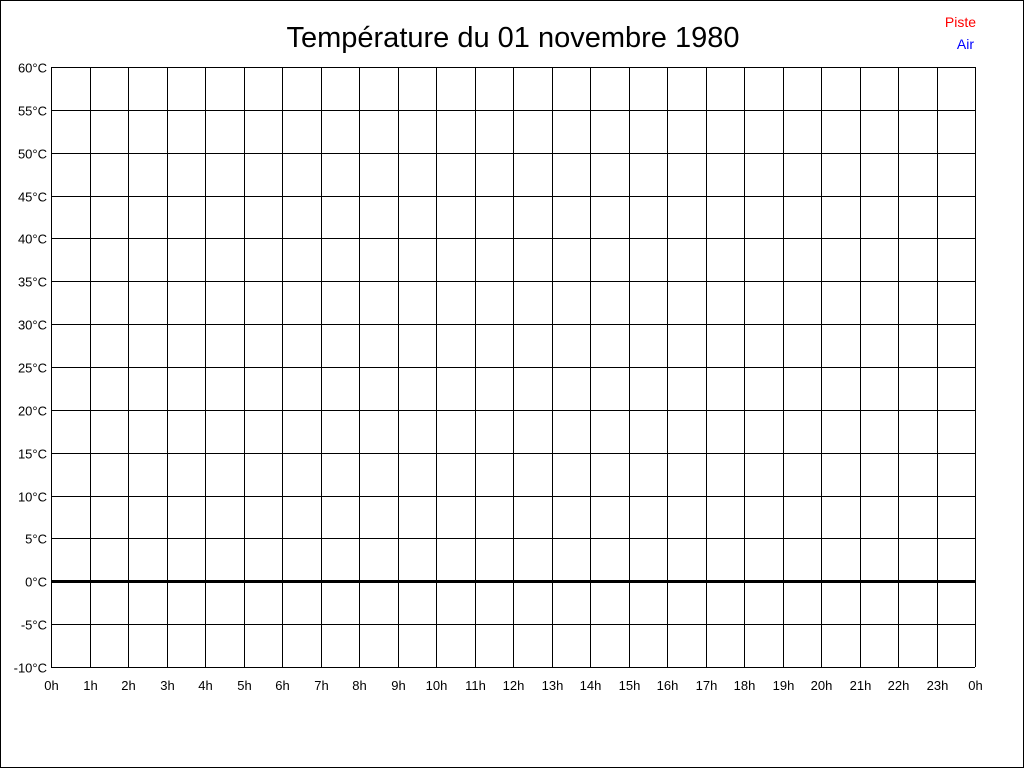 The height and width of the screenshot is (768, 1024). Describe the element at coordinates (591, 685) in the screenshot. I see `x-tick-label: 14h` at that location.